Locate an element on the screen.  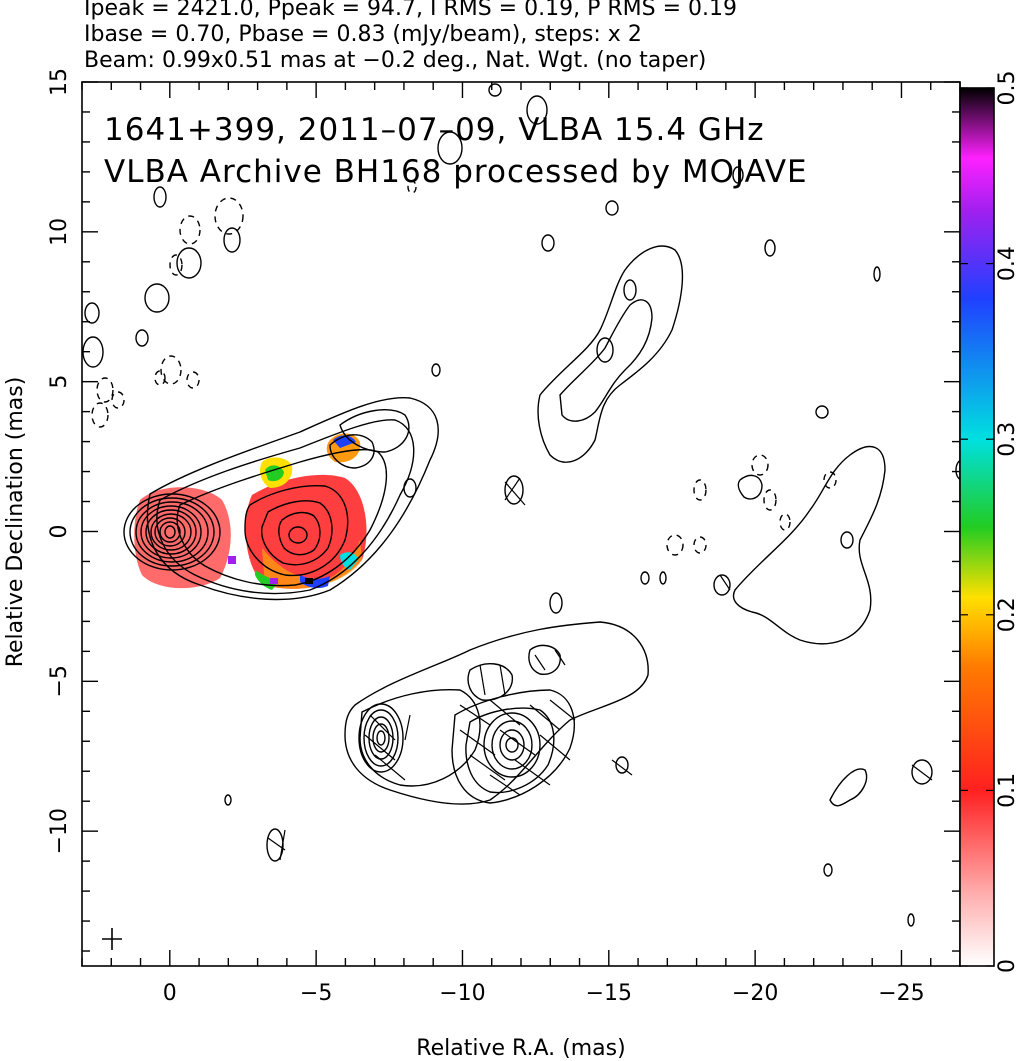
northern-filament-contours is located at coordinates (610, 354).